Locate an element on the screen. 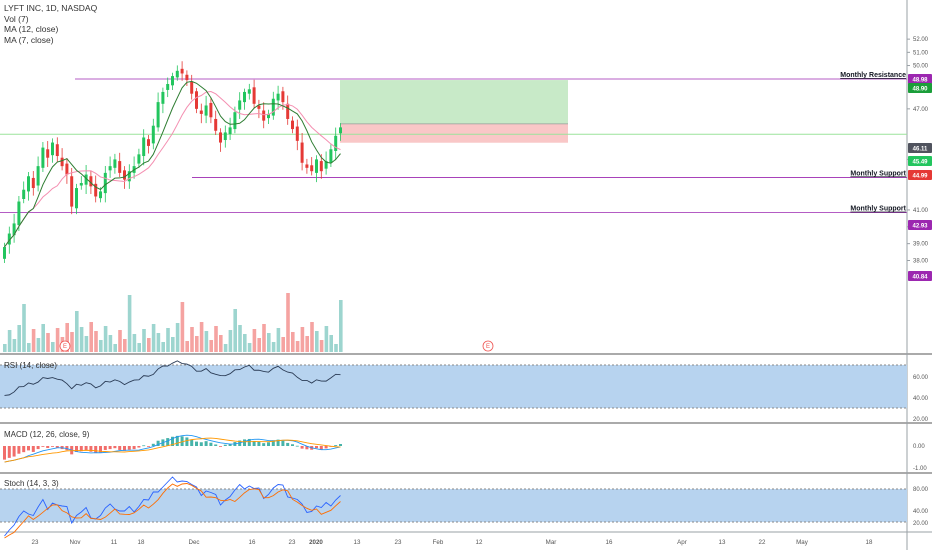  legend-ma-7: MA (7, close) is located at coordinates (29, 39).